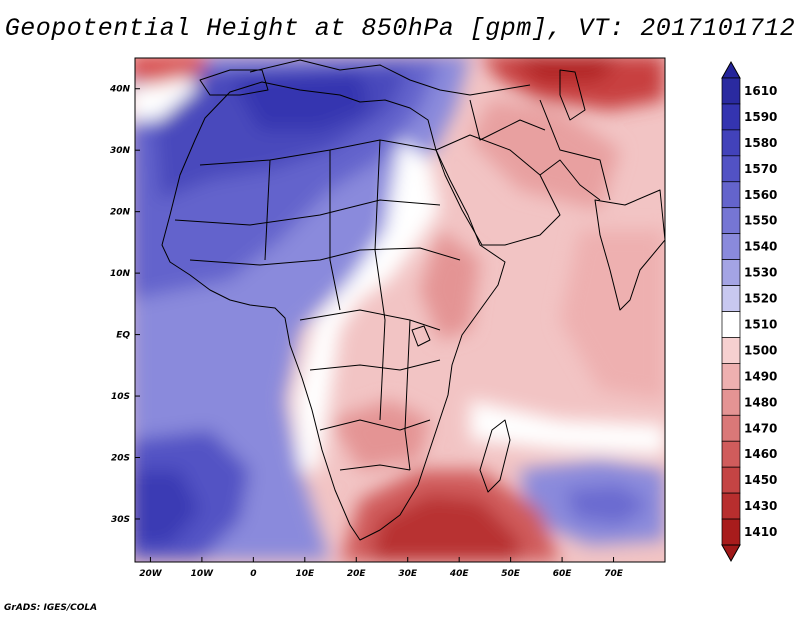  What do you see at coordinates (390, 77) in the screenshot?
I see `mediterranean-north` at bounding box center [390, 77].